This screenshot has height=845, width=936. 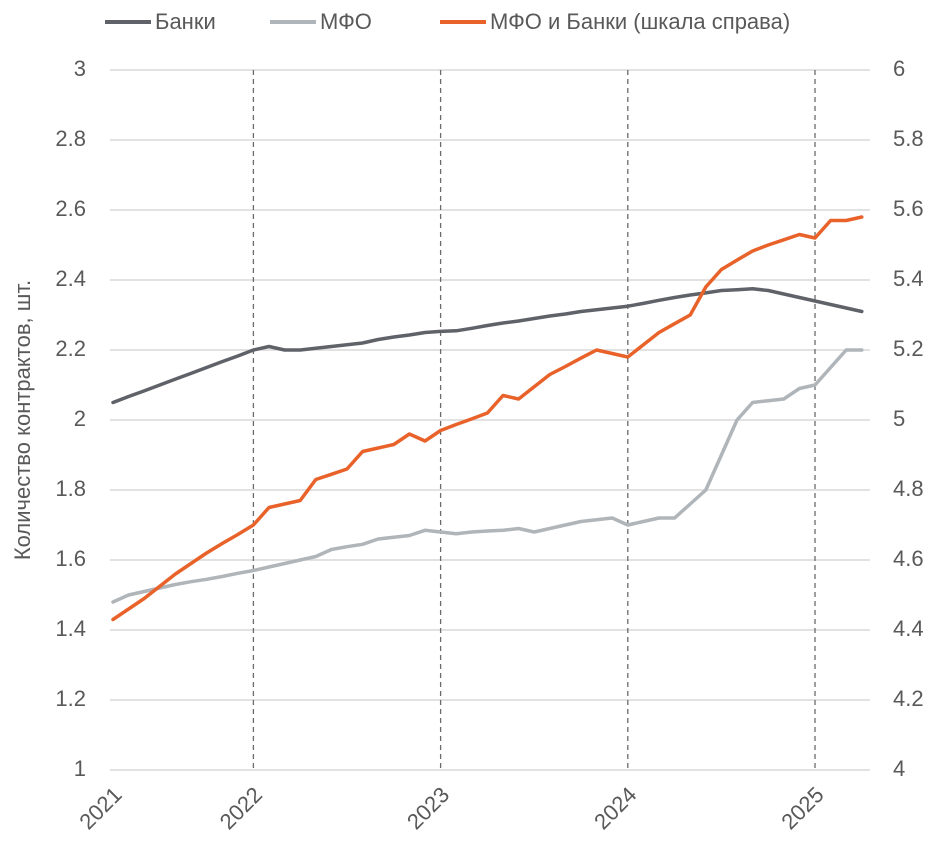 I want to click on x-tick-label: 2023, so click(x=428, y=808).